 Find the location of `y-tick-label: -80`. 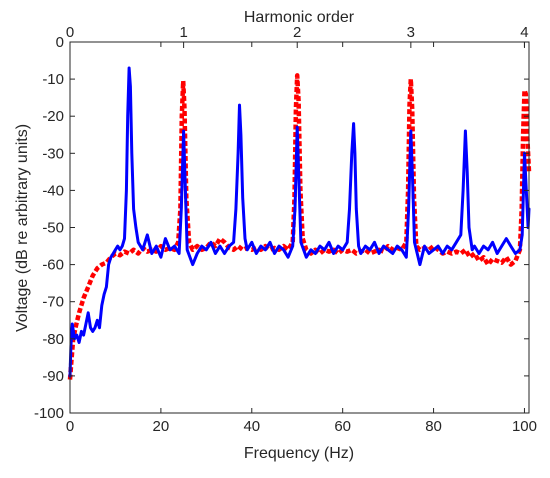

y-tick-label: -80 is located at coordinates (53, 339).